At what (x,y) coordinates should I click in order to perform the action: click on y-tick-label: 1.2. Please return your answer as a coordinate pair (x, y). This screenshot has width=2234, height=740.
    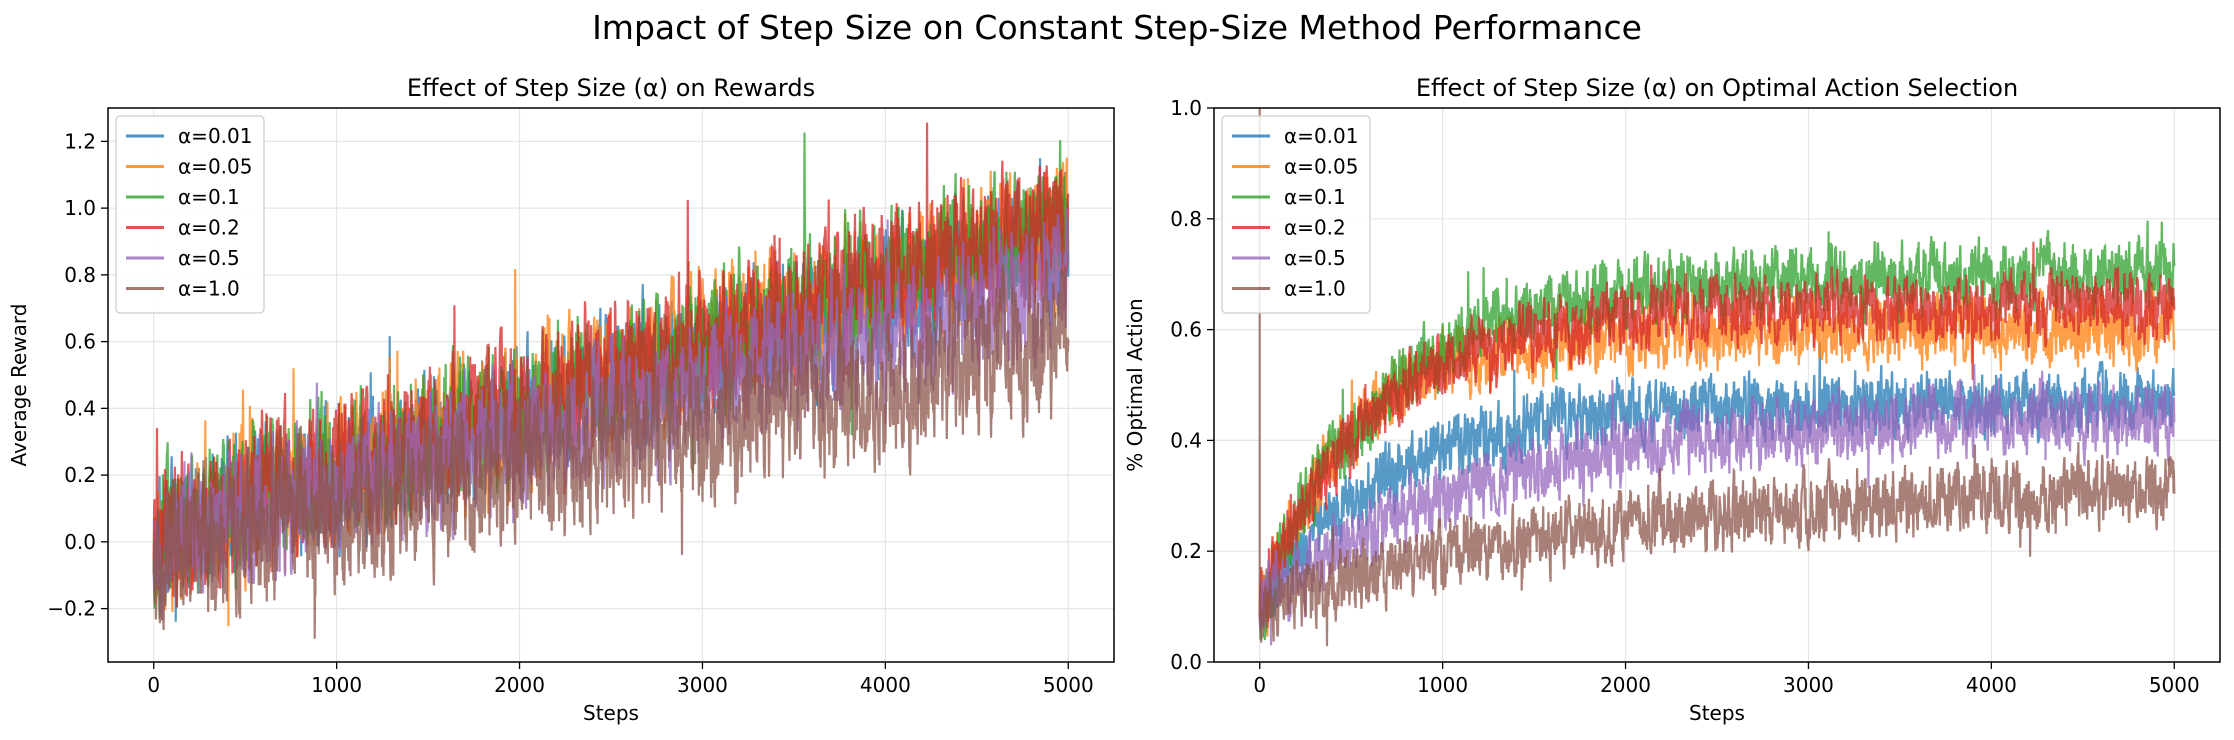
    Looking at the image, I should click on (80, 141).